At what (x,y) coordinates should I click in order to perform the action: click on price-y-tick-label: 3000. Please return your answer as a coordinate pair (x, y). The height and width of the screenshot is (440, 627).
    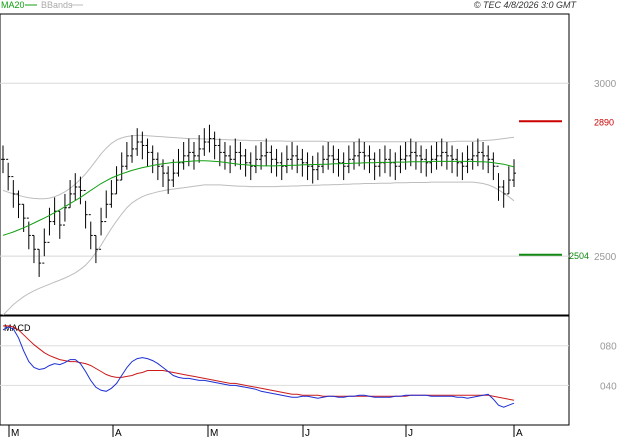
    Looking at the image, I should click on (605, 84).